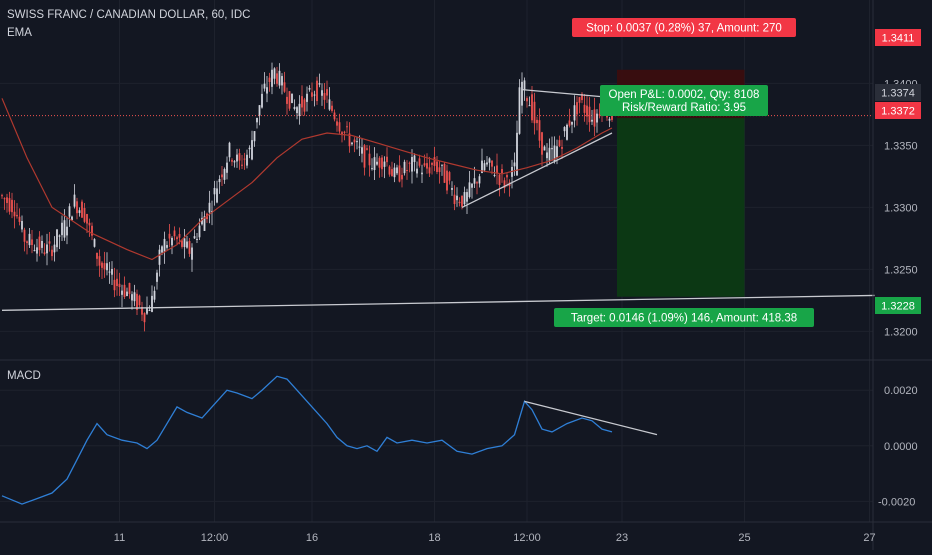 Image resolution: width=932 pixels, height=555 pixels. Describe the element at coordinates (898, 94) in the screenshot. I see `last-price-text: 1.3374` at that location.